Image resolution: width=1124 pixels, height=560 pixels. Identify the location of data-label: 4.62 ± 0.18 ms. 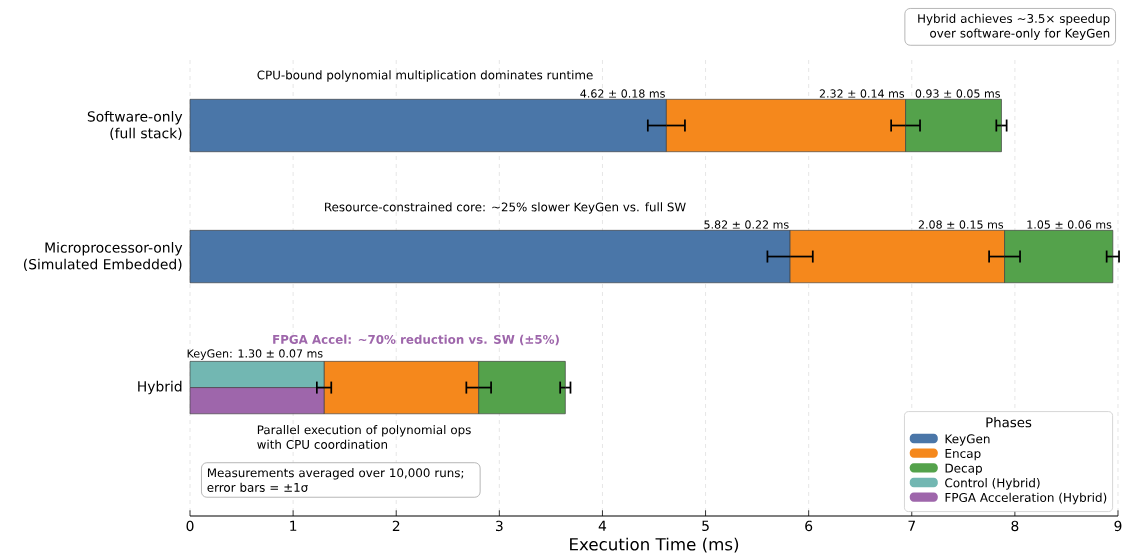
(622, 93).